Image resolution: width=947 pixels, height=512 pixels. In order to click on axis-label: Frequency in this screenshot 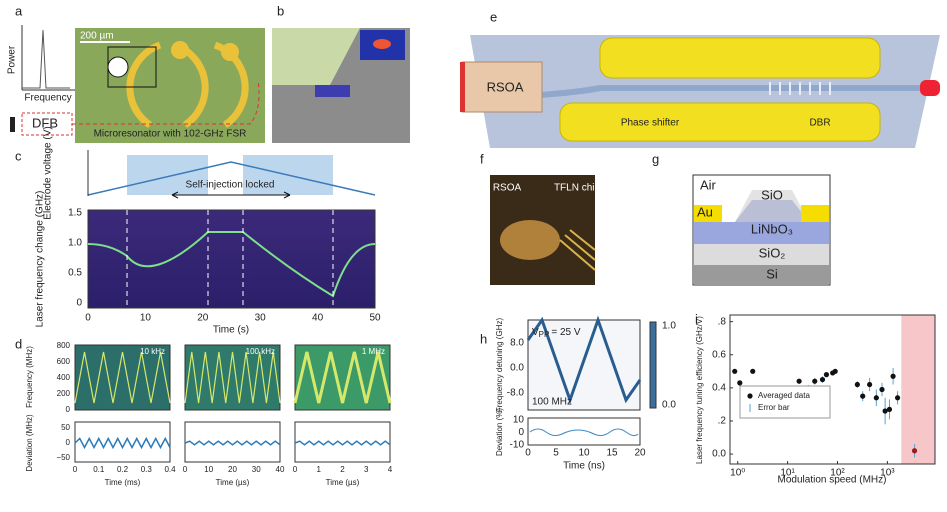, I will do `click(47, 98)`.